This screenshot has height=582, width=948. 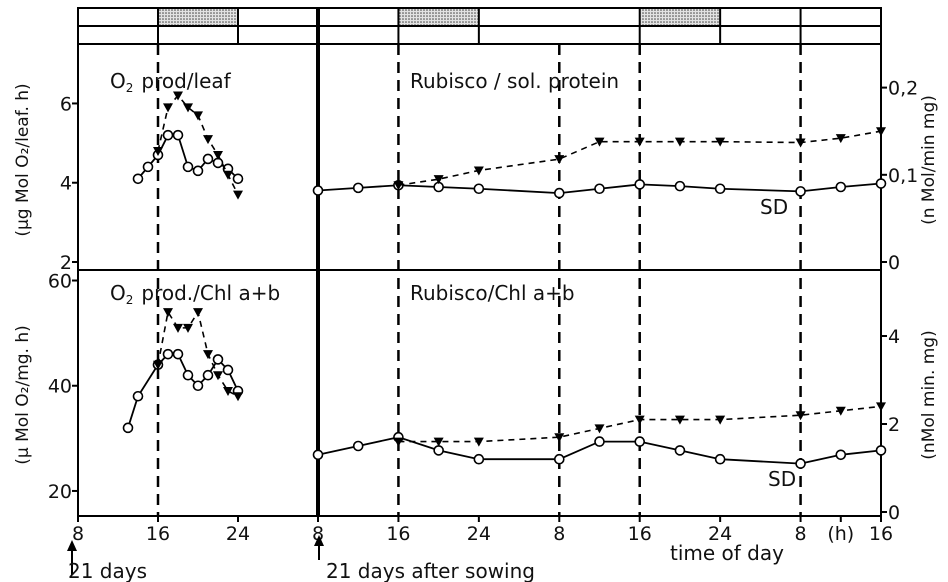 What do you see at coordinates (23, 395) in the screenshot?
I see `ylabel-bottom-left: (µ Mol O₂/mg. h)` at bounding box center [23, 395].